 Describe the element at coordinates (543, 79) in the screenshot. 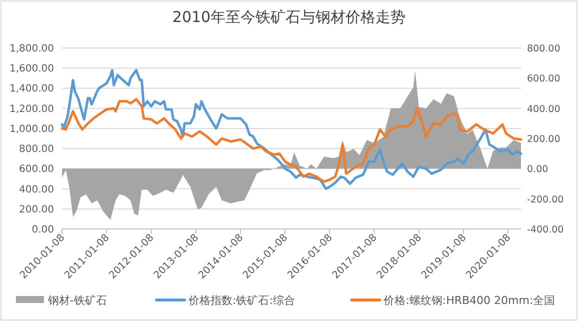

I see `y2-tick-label: 600.00` at that location.